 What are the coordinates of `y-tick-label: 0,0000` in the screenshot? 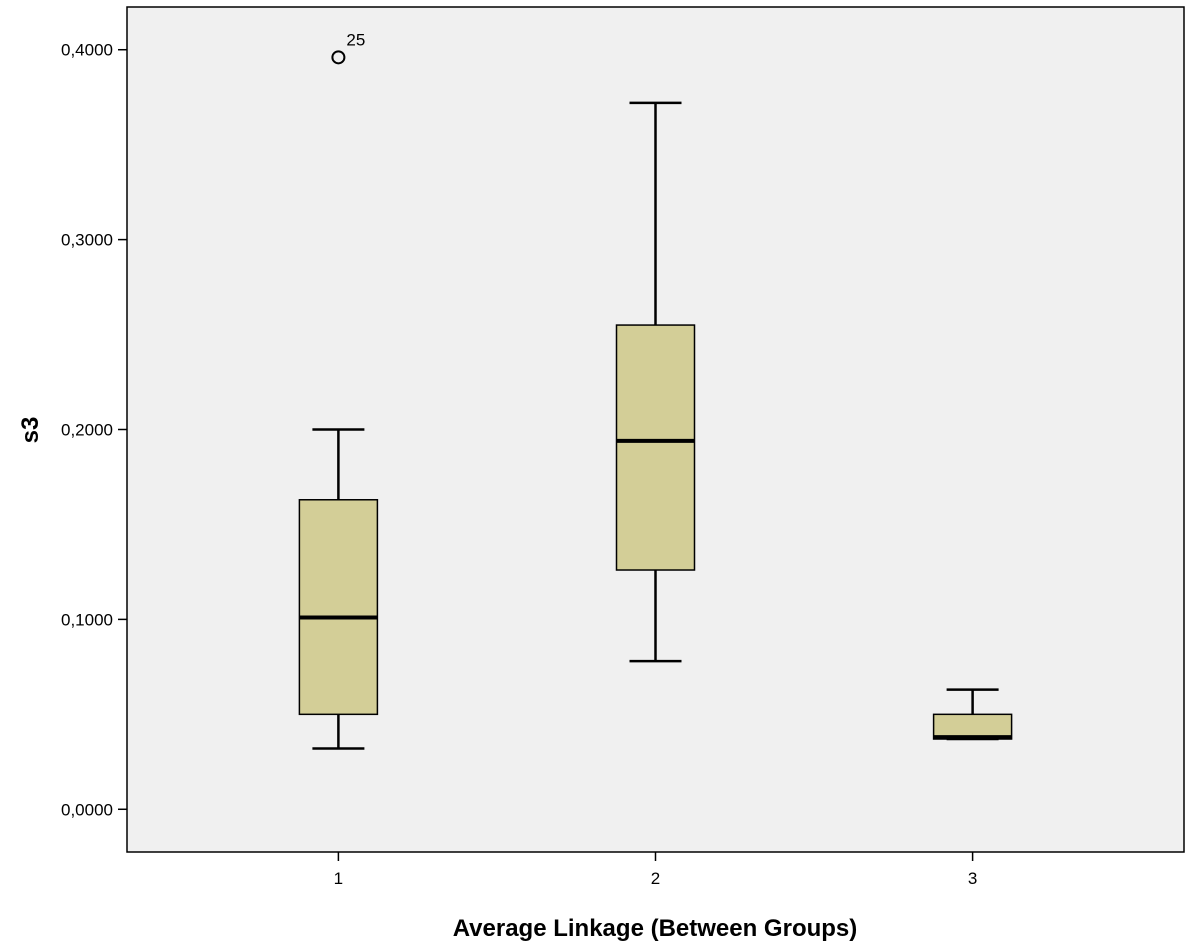 It's located at (87, 809).